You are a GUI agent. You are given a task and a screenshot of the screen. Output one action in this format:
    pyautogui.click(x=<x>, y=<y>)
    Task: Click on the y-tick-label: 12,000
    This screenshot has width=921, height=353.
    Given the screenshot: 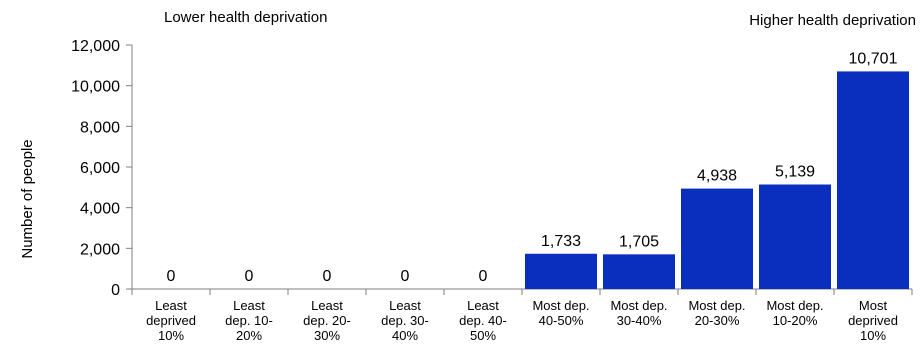 What is the action you would take?
    pyautogui.click(x=95, y=46)
    